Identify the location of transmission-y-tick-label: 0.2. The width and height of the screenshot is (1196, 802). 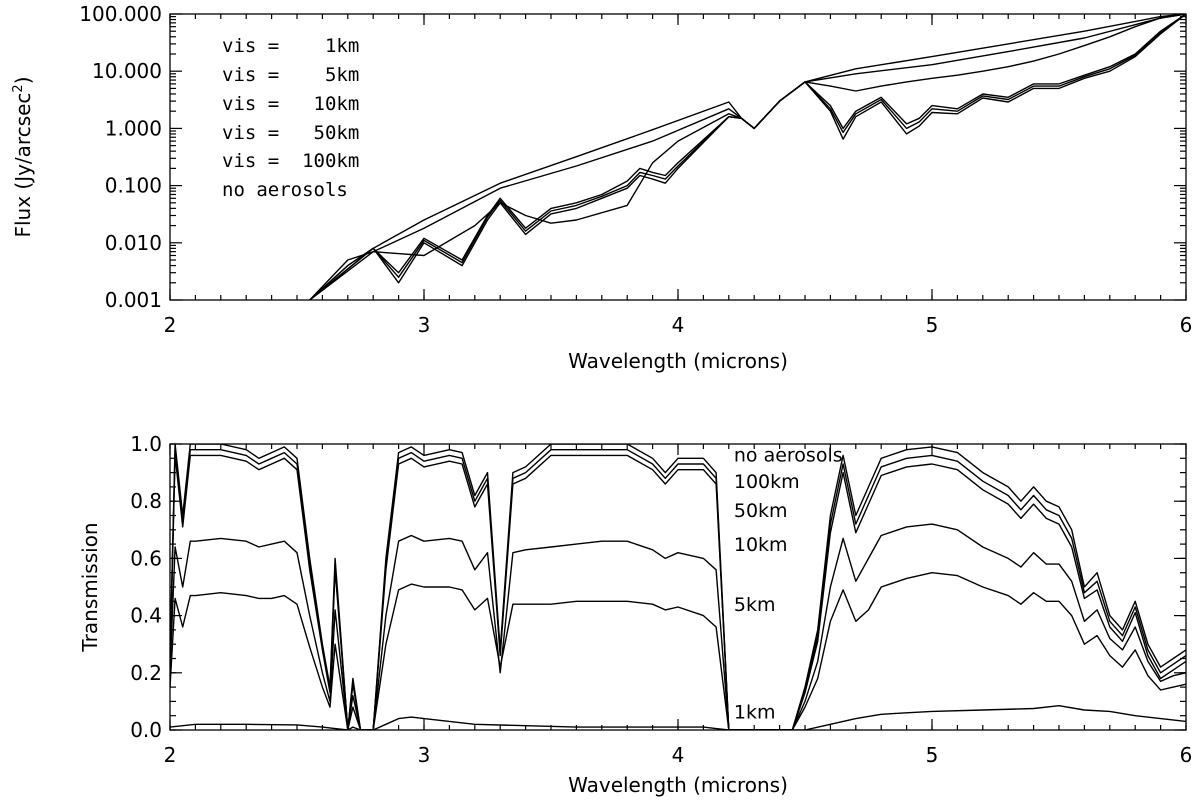
(146, 673).